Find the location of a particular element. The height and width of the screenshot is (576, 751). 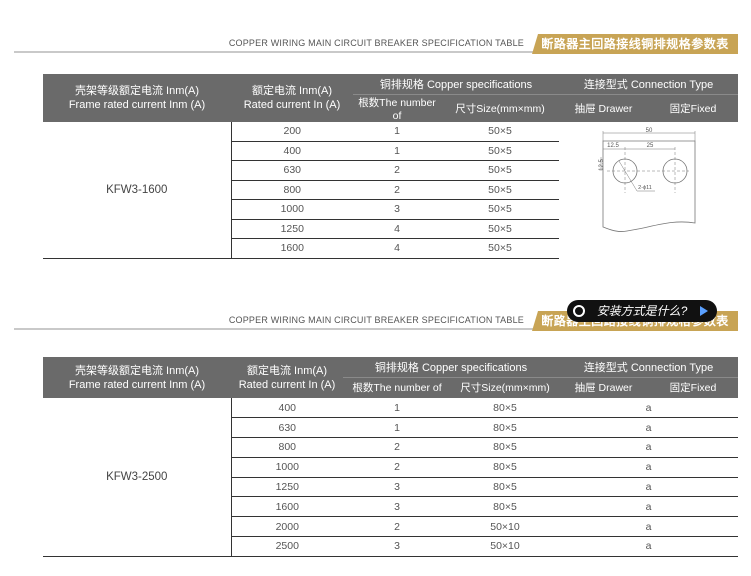

banner-title-cn: 断路器主回路接线铜排规格参数表 is located at coordinates (635, 44).